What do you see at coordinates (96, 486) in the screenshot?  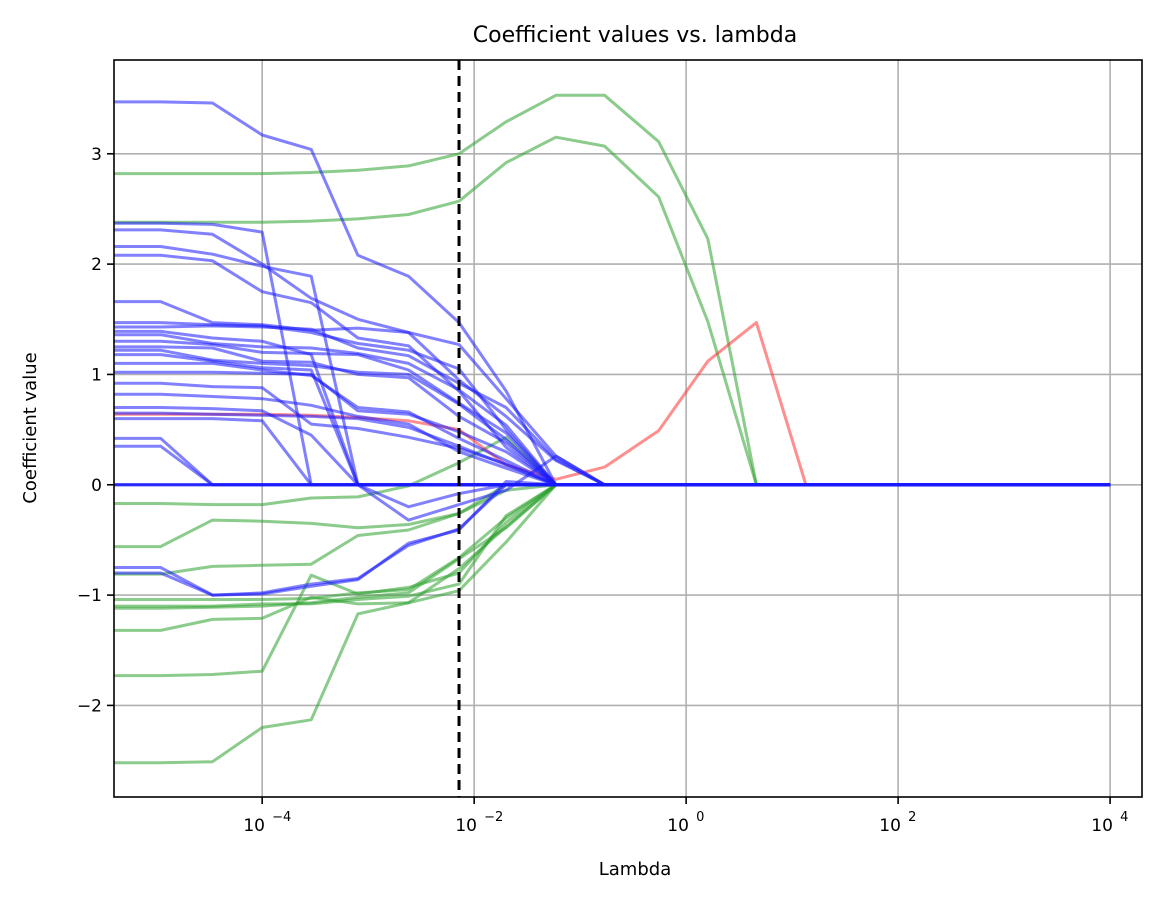 I see `y-tick-label: 0` at bounding box center [96, 486].